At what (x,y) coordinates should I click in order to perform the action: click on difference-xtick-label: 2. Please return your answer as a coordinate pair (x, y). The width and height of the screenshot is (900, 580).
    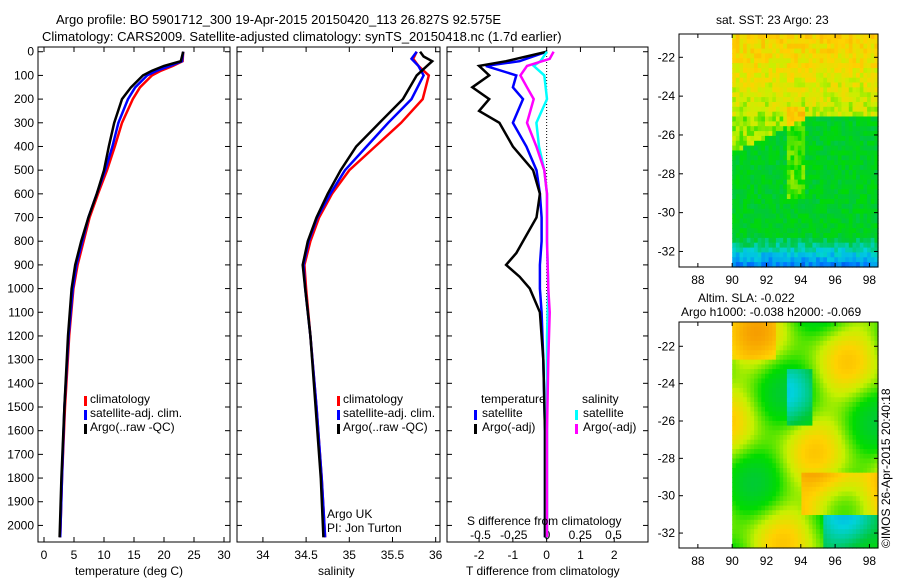
    Looking at the image, I should click on (614, 555).